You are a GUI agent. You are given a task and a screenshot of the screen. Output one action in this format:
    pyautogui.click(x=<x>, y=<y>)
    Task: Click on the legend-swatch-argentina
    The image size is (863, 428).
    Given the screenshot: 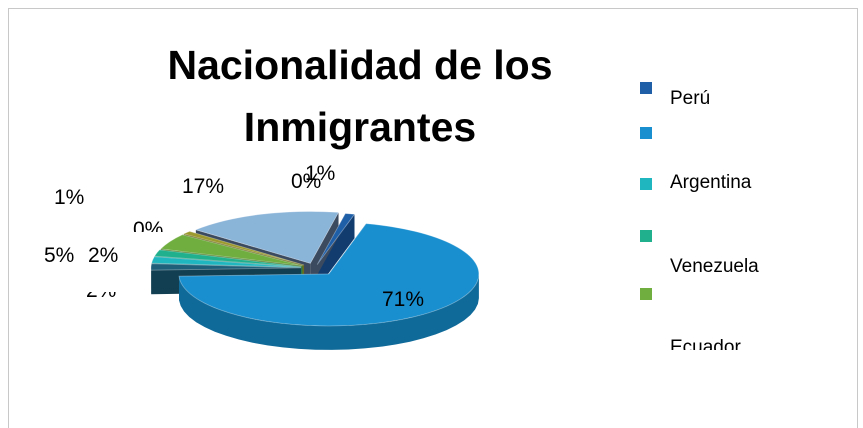 What is the action you would take?
    pyautogui.click(x=646, y=184)
    